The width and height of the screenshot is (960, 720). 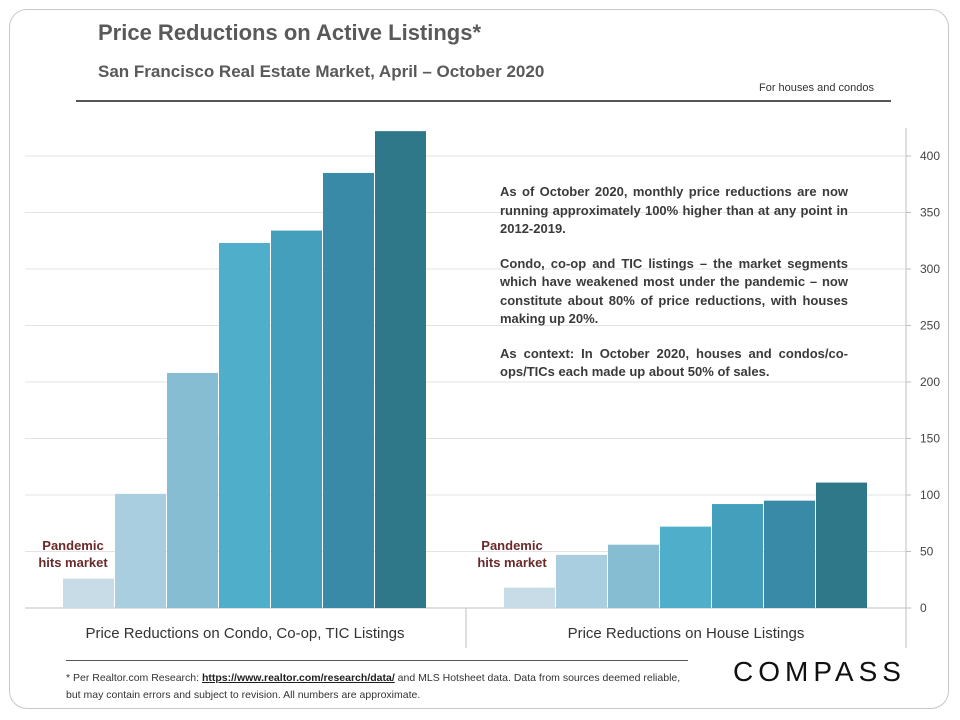 What do you see at coordinates (930, 495) in the screenshot?
I see `y-tick-label-100: 100` at bounding box center [930, 495].